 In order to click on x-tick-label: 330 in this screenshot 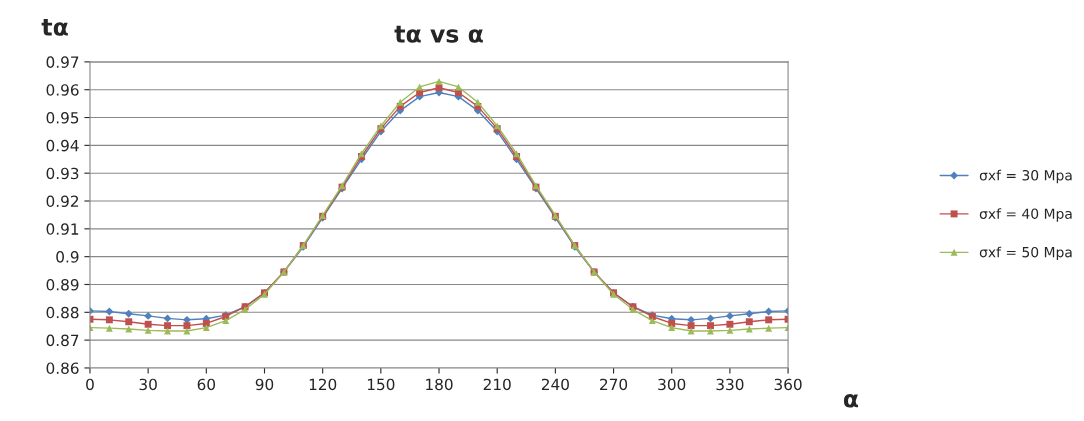, I will do `click(730, 384)`.